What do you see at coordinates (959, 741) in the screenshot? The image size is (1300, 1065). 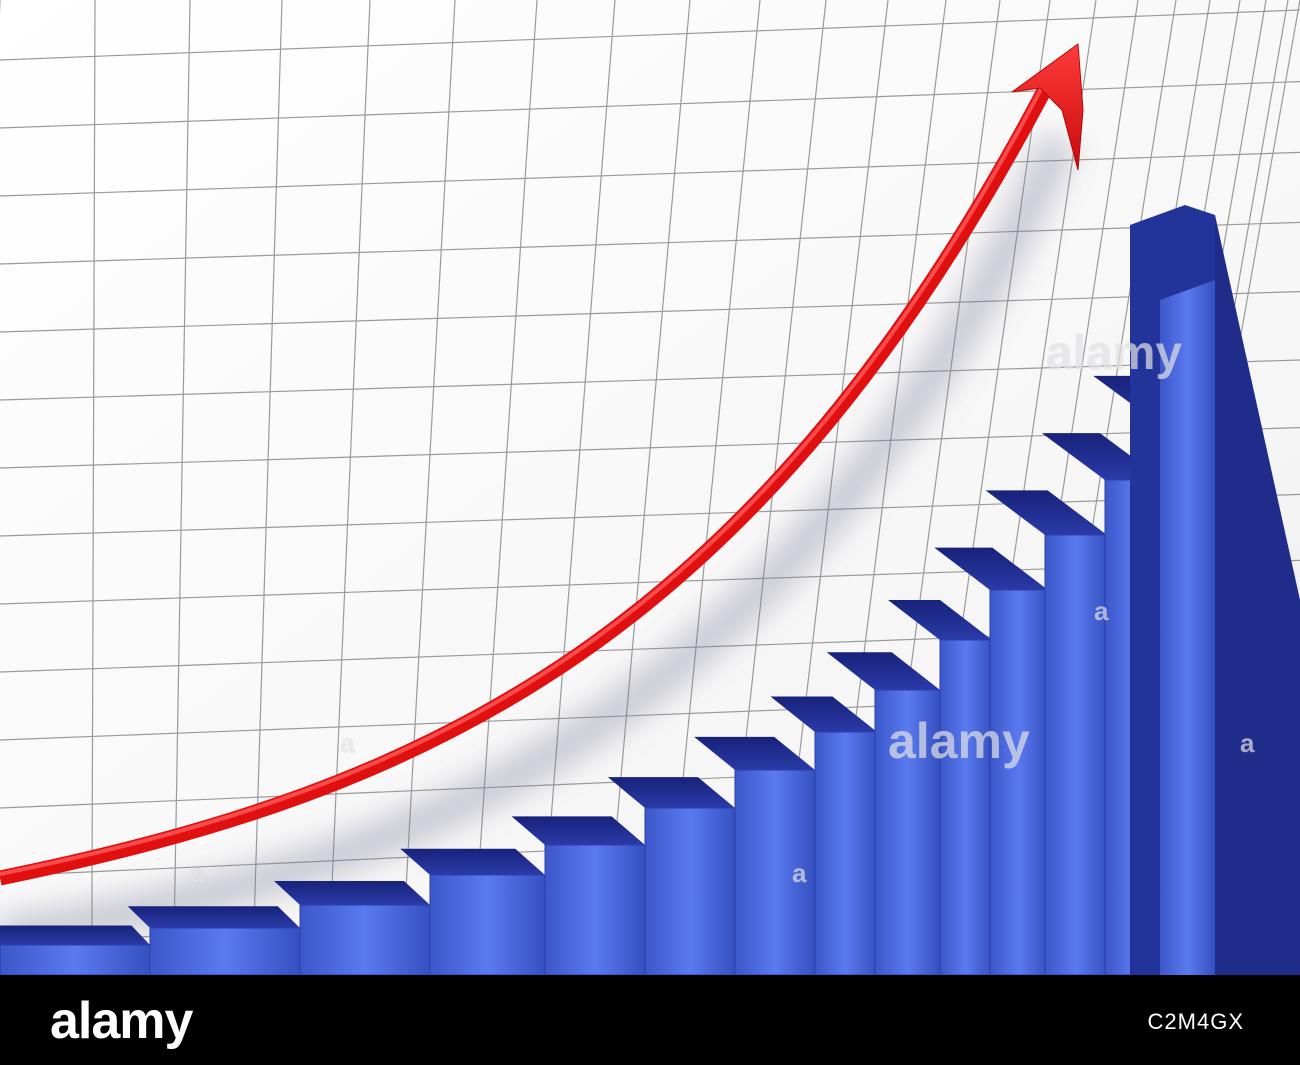 I see `watermark-center: alamy` at bounding box center [959, 741].